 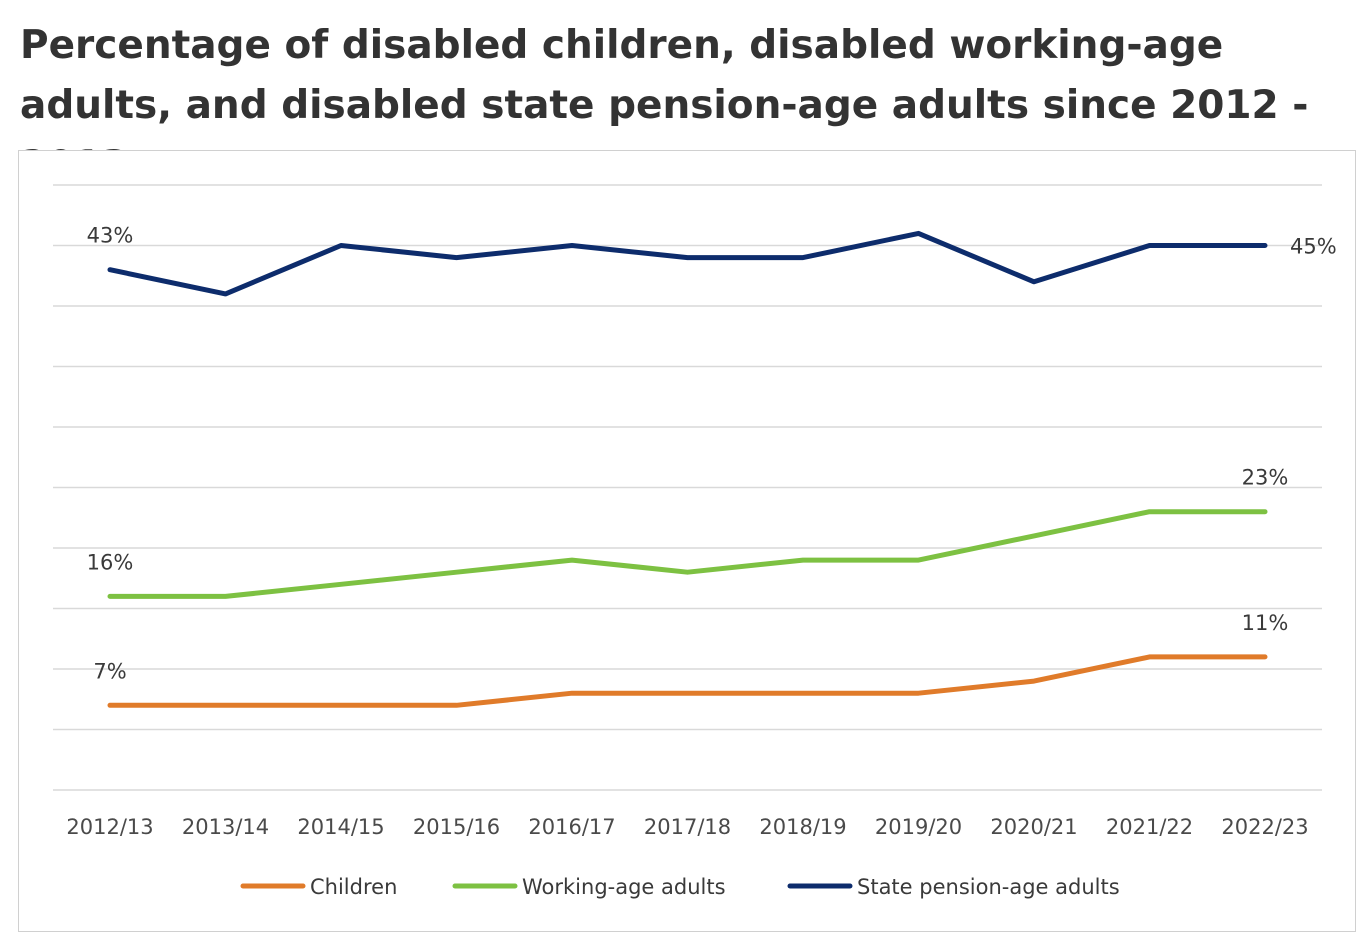 What do you see at coordinates (353, 887) in the screenshot?
I see `legend-label: Children` at bounding box center [353, 887].